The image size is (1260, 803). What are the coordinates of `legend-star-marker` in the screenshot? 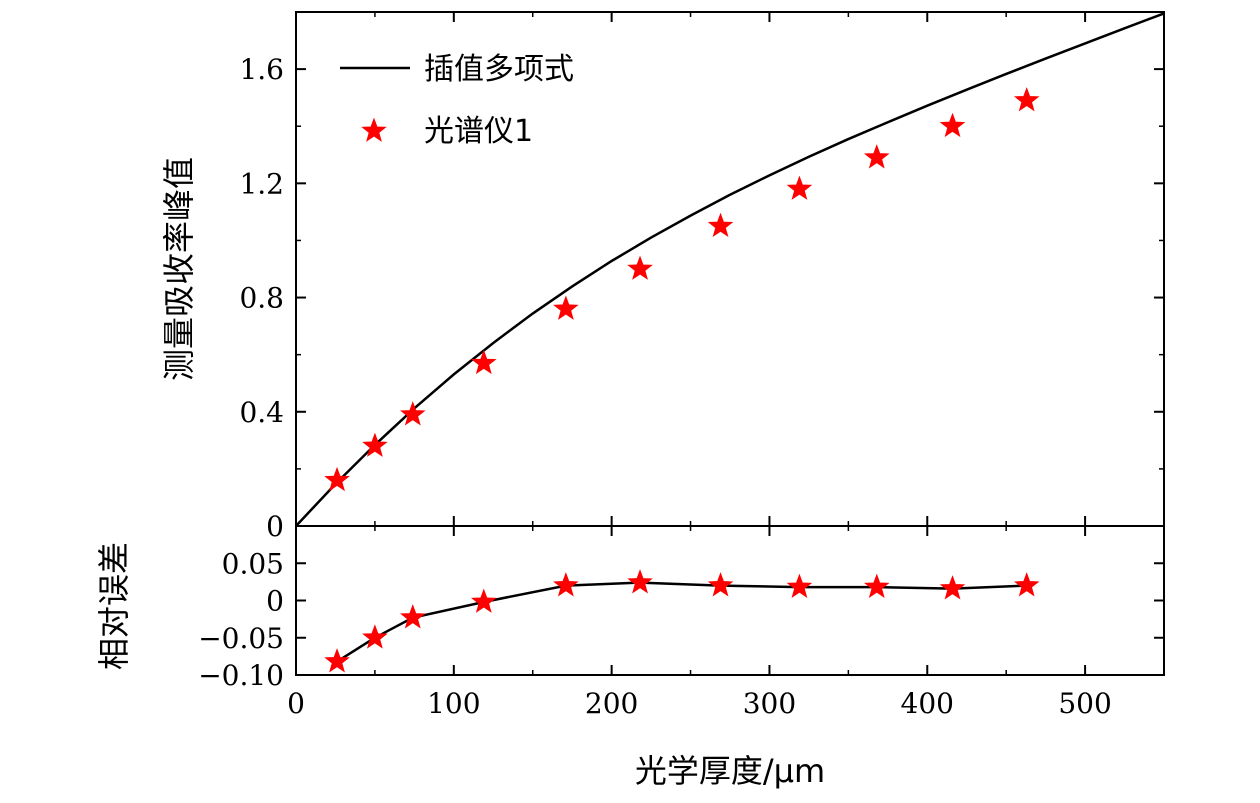 It's located at (374, 129).